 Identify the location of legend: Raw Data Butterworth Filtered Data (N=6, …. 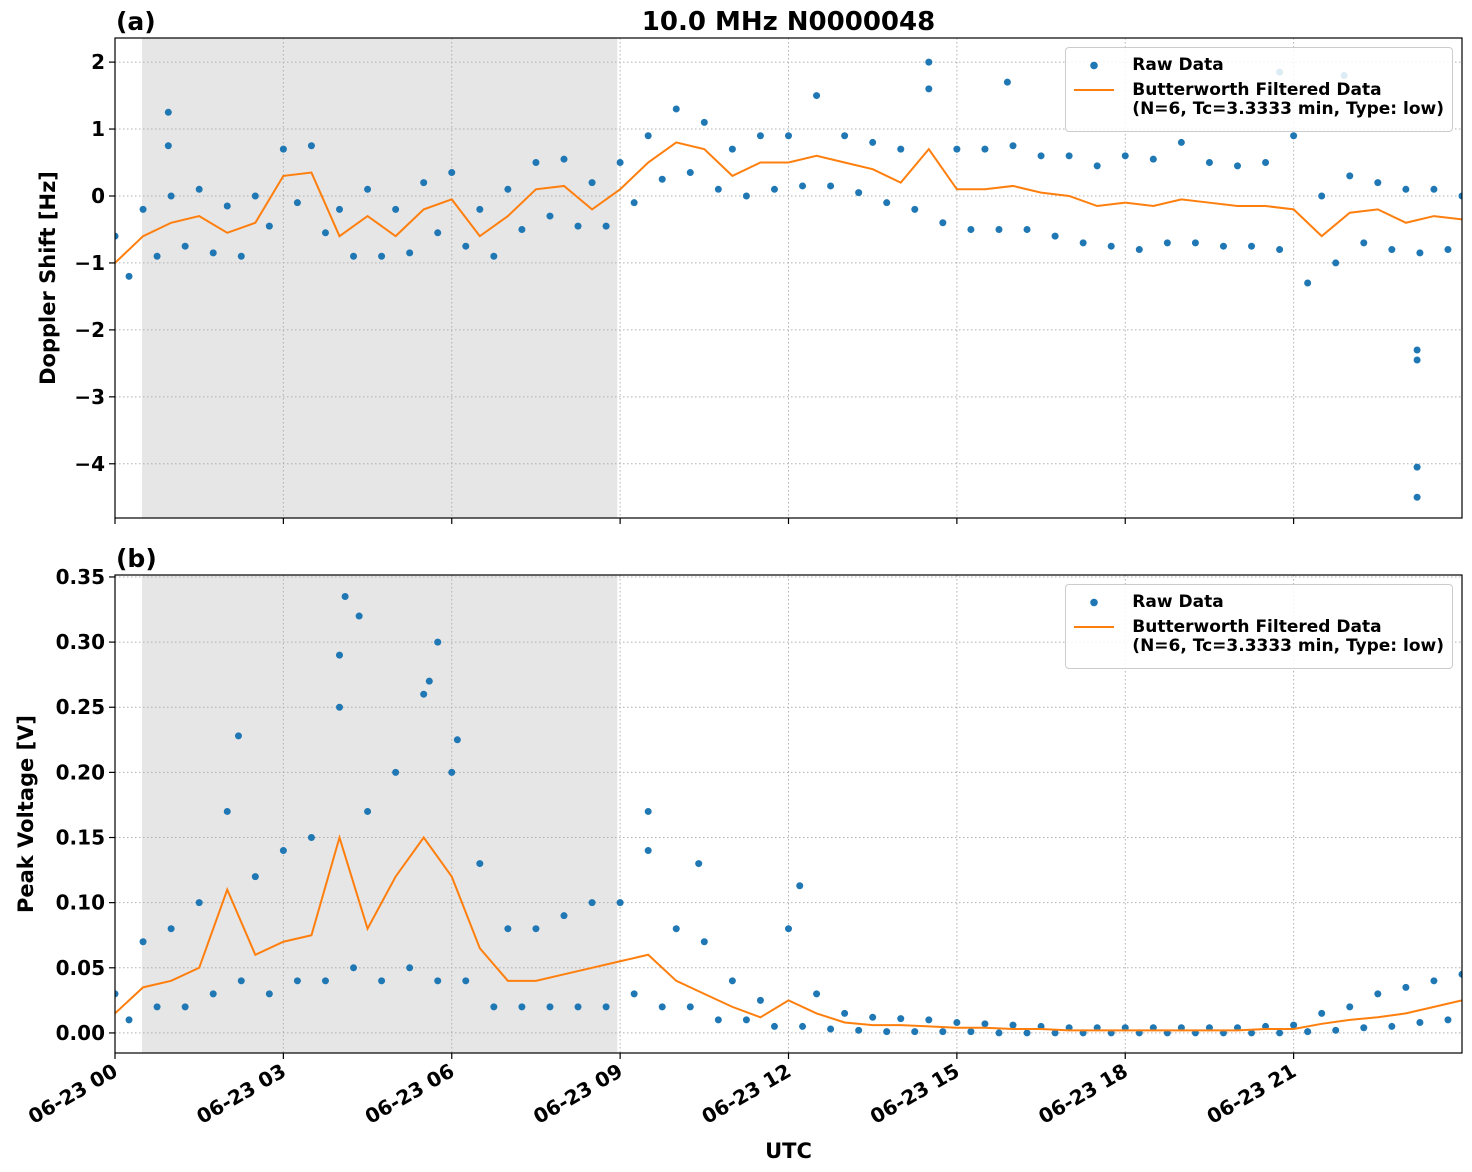
(1259, 626).